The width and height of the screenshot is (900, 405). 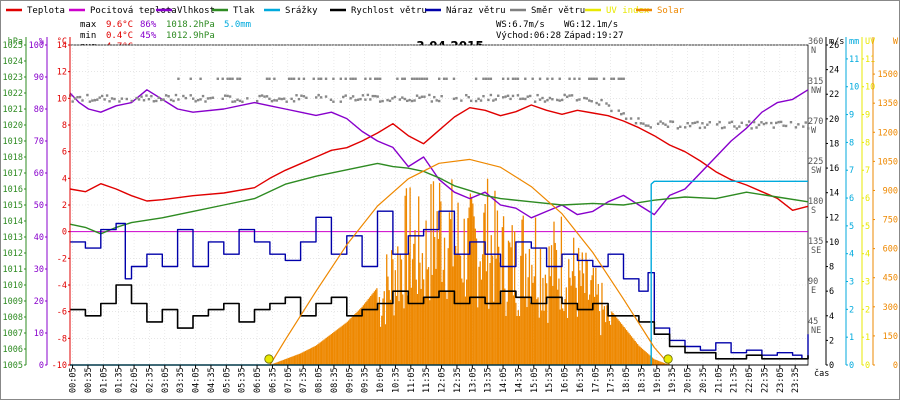 I want to click on uv-axis-tick-label: 6, so click(x=867, y=199).